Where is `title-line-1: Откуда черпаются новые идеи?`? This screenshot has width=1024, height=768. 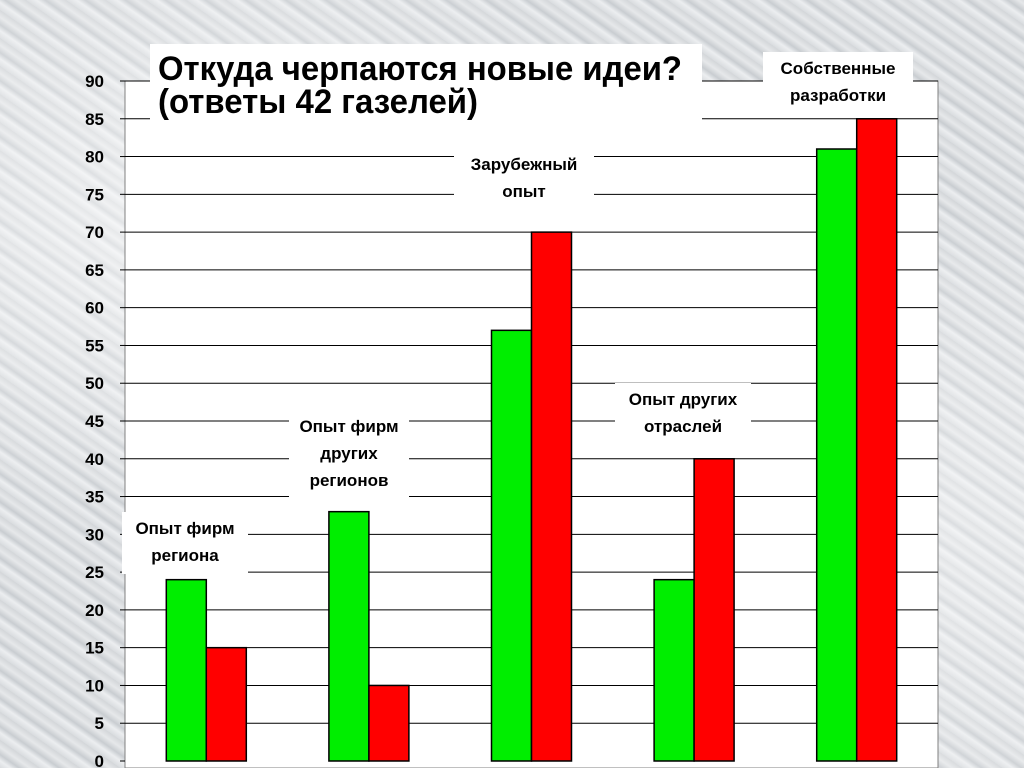 title-line-1: Откуда черпаются новые идеи? is located at coordinates (420, 69).